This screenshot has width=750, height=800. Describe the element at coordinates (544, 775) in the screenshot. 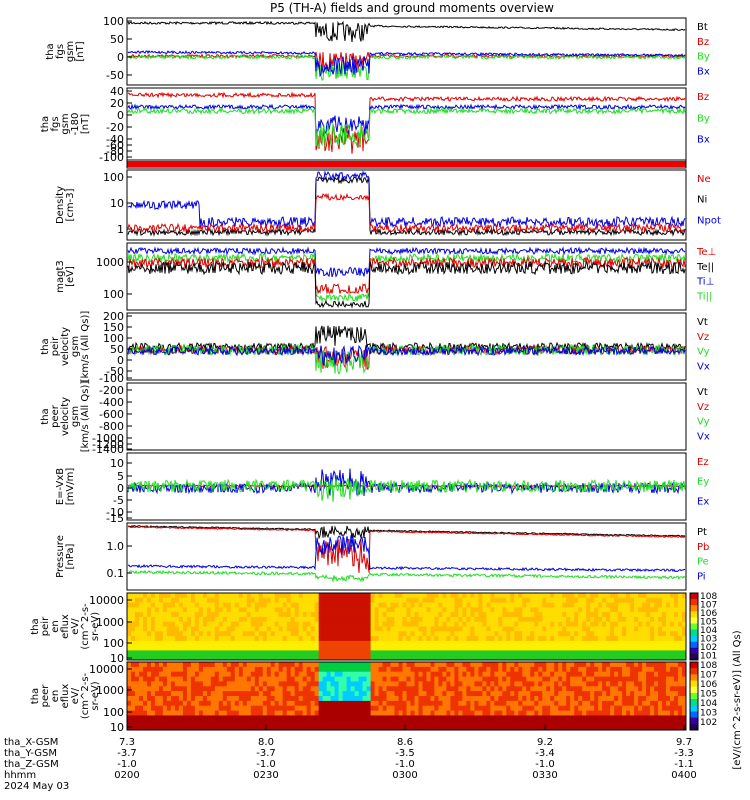

I see `x-tick-value: 0330` at that location.